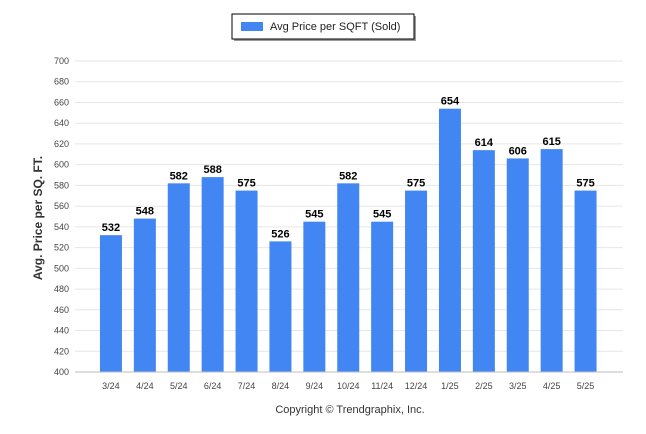 This screenshot has height=434, width=646. Describe the element at coordinates (61, 227) in the screenshot. I see `y-tick-label: 540` at that location.